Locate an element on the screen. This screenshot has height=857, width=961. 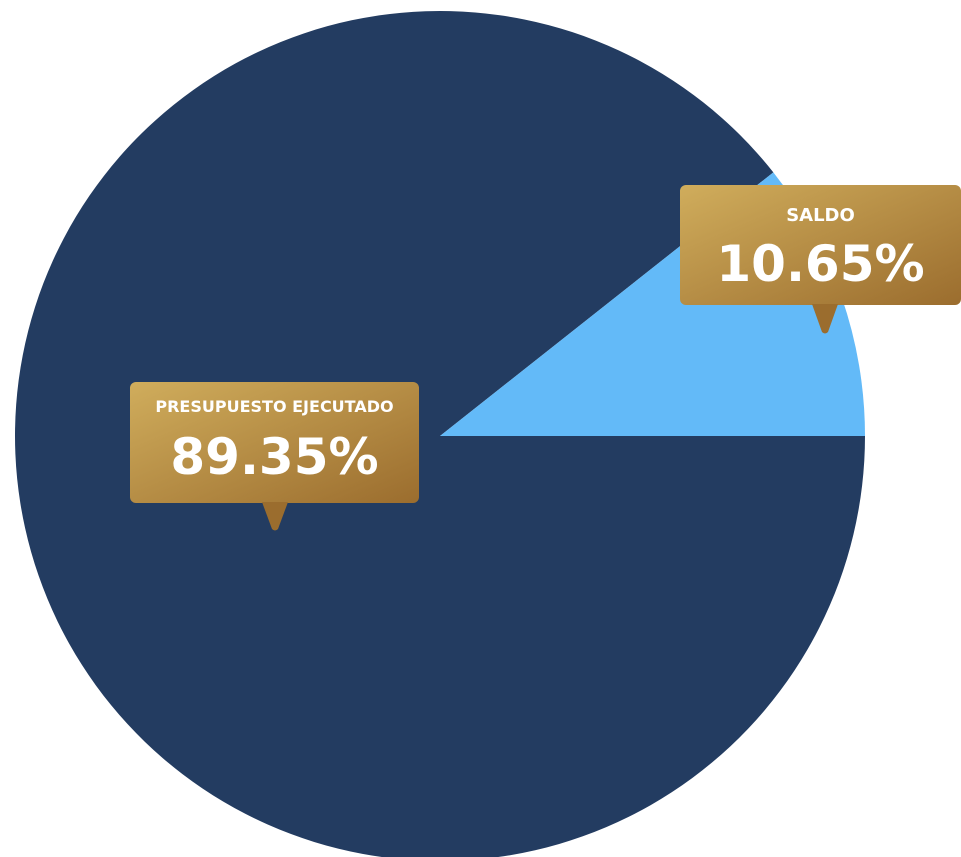
callout-value-saldo: 10.65% is located at coordinates (820, 264).